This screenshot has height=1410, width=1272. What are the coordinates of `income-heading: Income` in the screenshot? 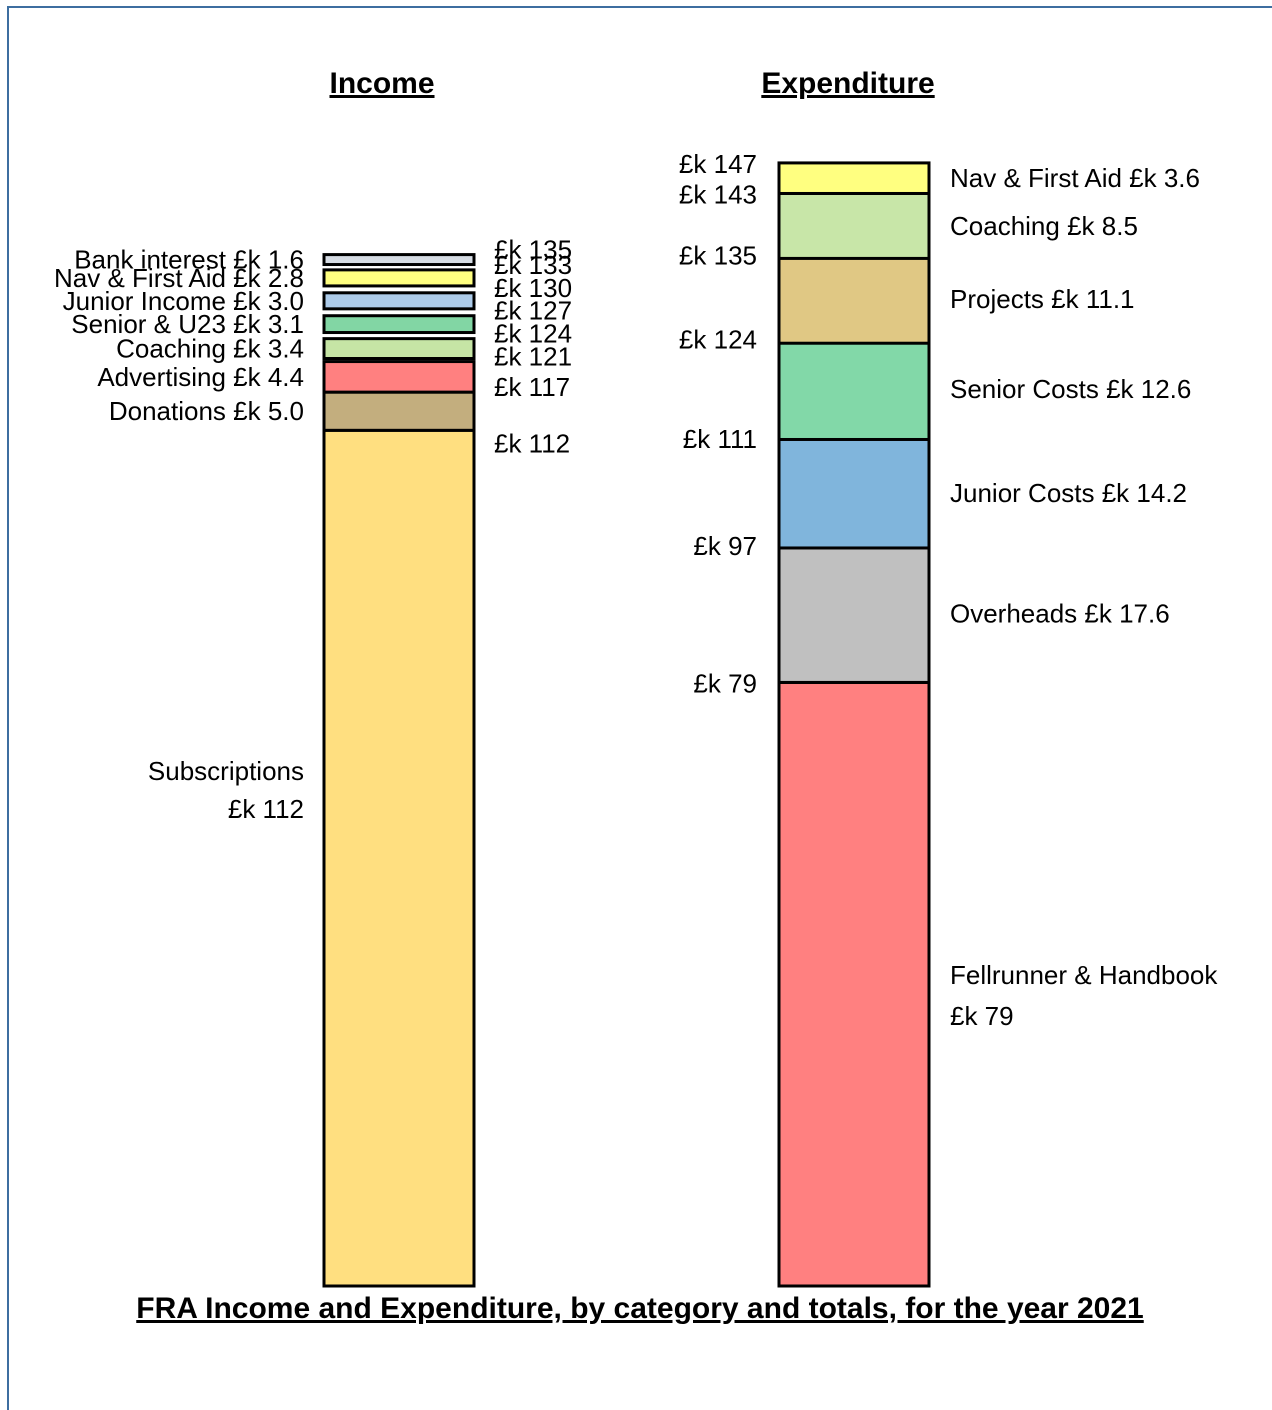 It's located at (381, 83).